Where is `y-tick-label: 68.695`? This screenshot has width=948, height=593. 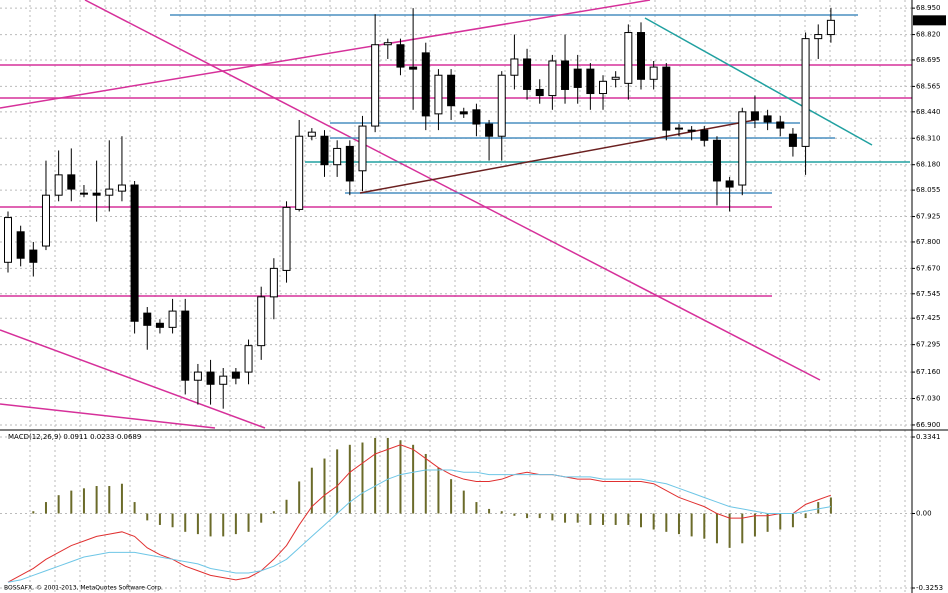 y-tick-label: 68.695 is located at coordinates (928, 60).